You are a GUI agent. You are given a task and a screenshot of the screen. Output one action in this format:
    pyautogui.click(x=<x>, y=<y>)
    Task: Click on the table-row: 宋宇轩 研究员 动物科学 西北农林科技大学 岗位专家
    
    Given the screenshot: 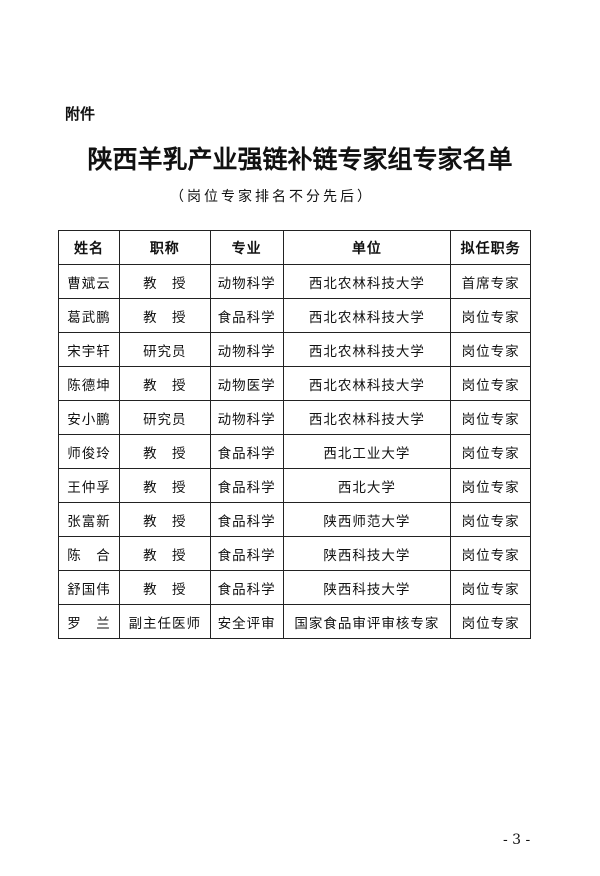 What is the action you would take?
    pyautogui.click(x=294, y=349)
    